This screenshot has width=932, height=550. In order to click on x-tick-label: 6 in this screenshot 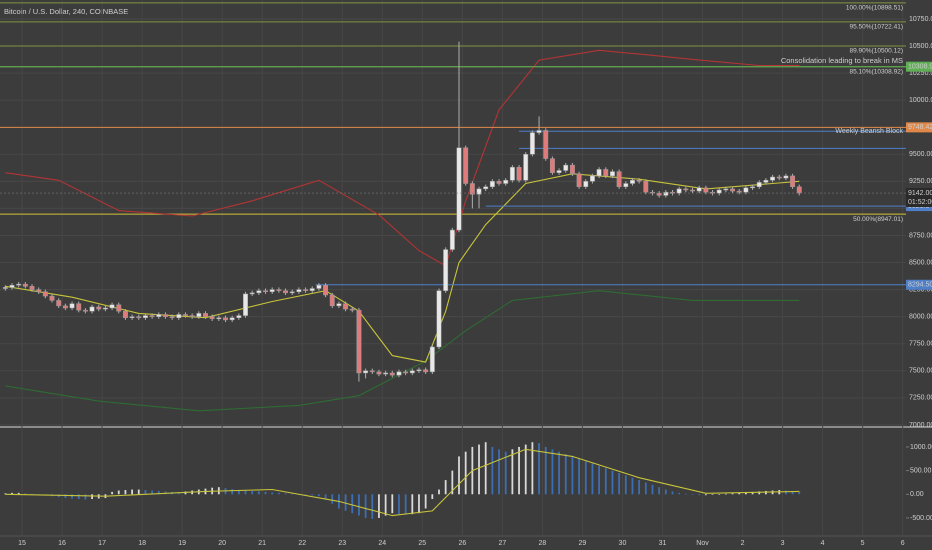, I will do `click(903, 543)`.